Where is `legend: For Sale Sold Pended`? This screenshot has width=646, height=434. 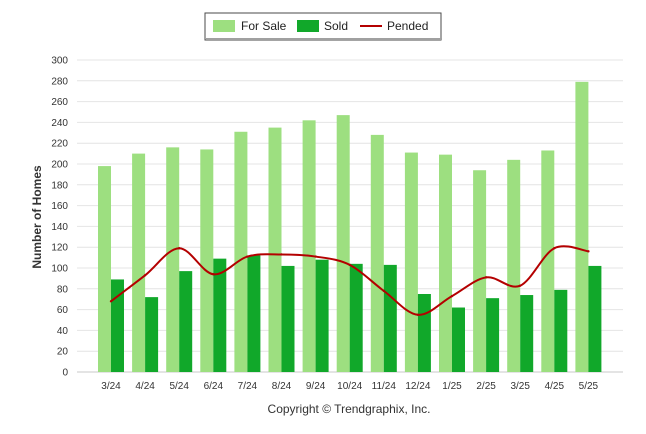
legend: For Sale Sold Pended is located at coordinates (323, 26).